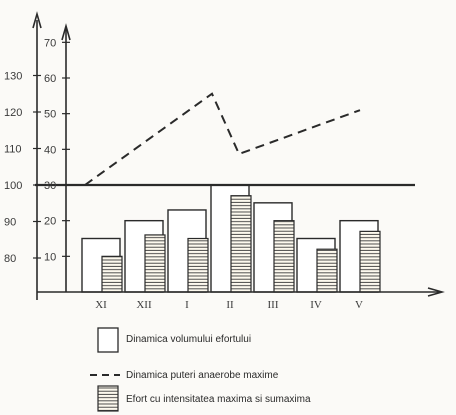  Describe the element at coordinates (10, 223) in the screenshot. I see `left-tick-label-90: 90` at that location.